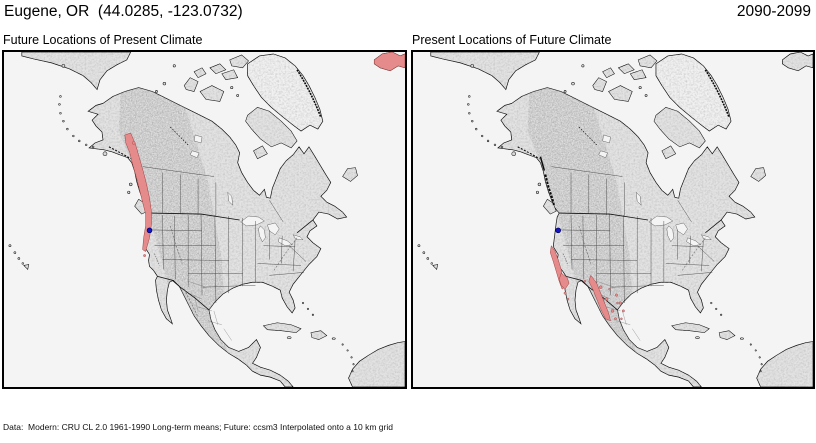  I want to click on analog-region-sierra-madre, so click(606, 298).